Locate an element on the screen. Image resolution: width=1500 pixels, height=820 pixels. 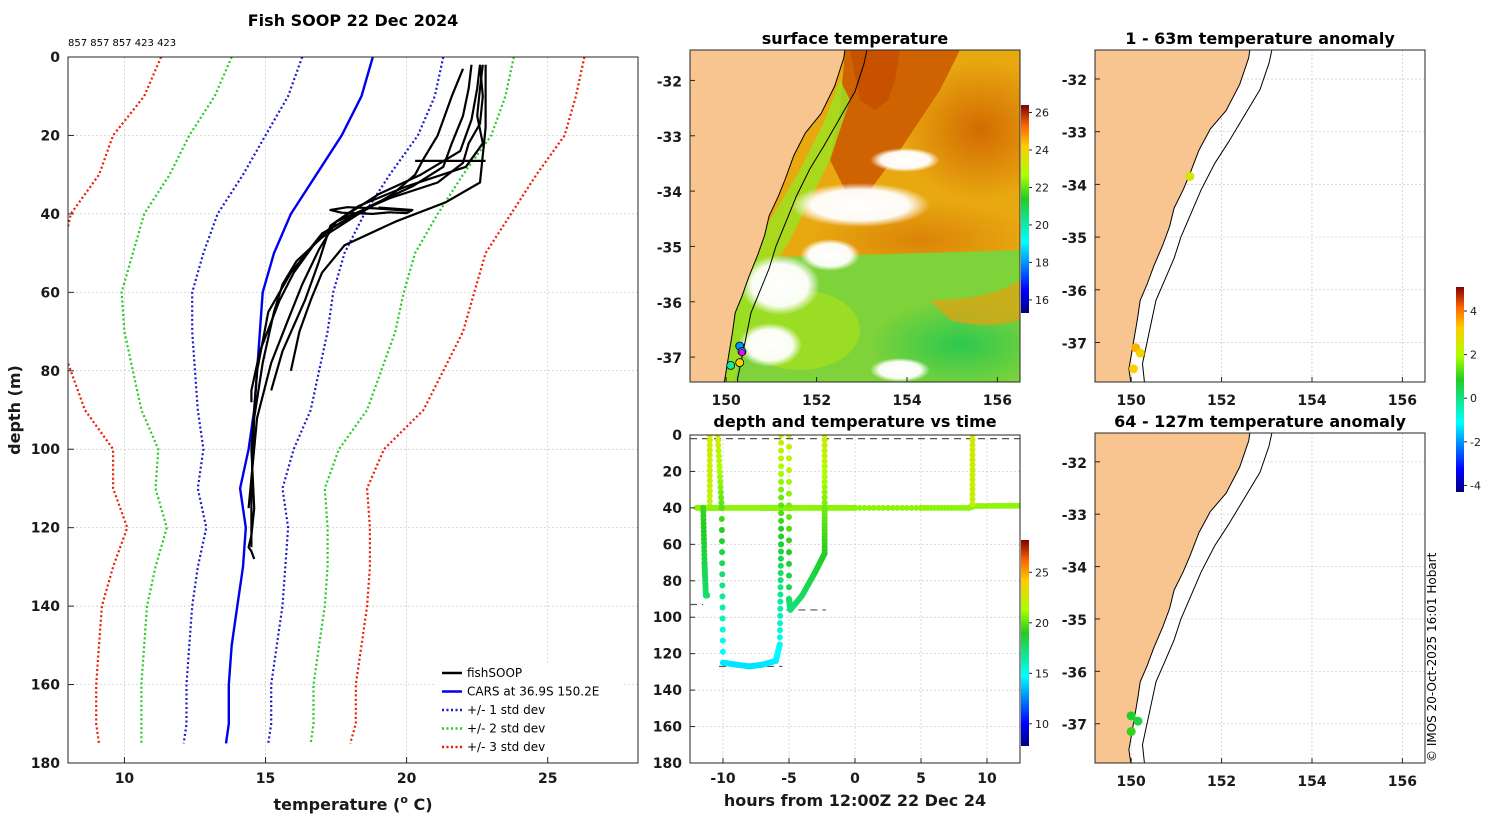
y-tick-label: 180 is located at coordinates (667, 764).